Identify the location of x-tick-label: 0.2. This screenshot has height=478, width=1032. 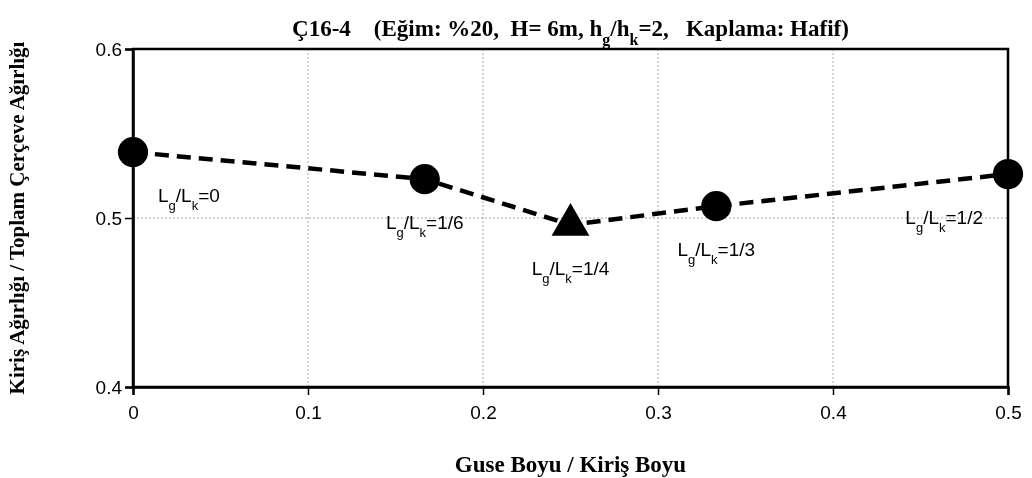
(483, 412).